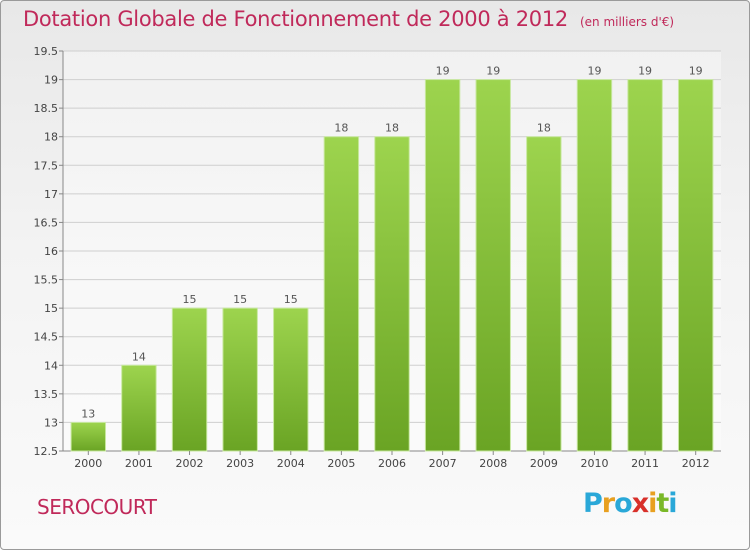  What do you see at coordinates (51, 194) in the screenshot?
I see `y-tick-label: 17` at bounding box center [51, 194].